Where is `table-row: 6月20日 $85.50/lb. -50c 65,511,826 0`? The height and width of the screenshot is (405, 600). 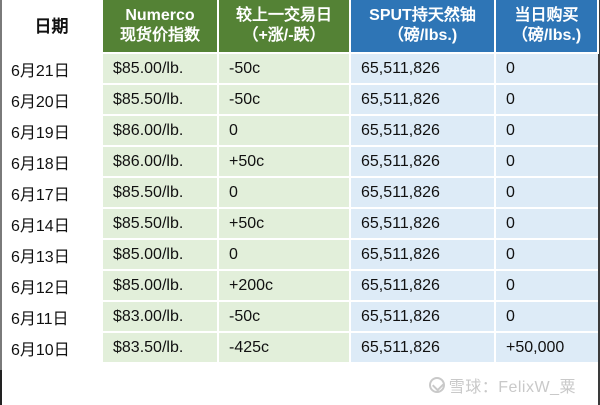
table-row: 6月20日 $85.50/lb. -50c 65,511,826 0 is located at coordinates (300, 99).